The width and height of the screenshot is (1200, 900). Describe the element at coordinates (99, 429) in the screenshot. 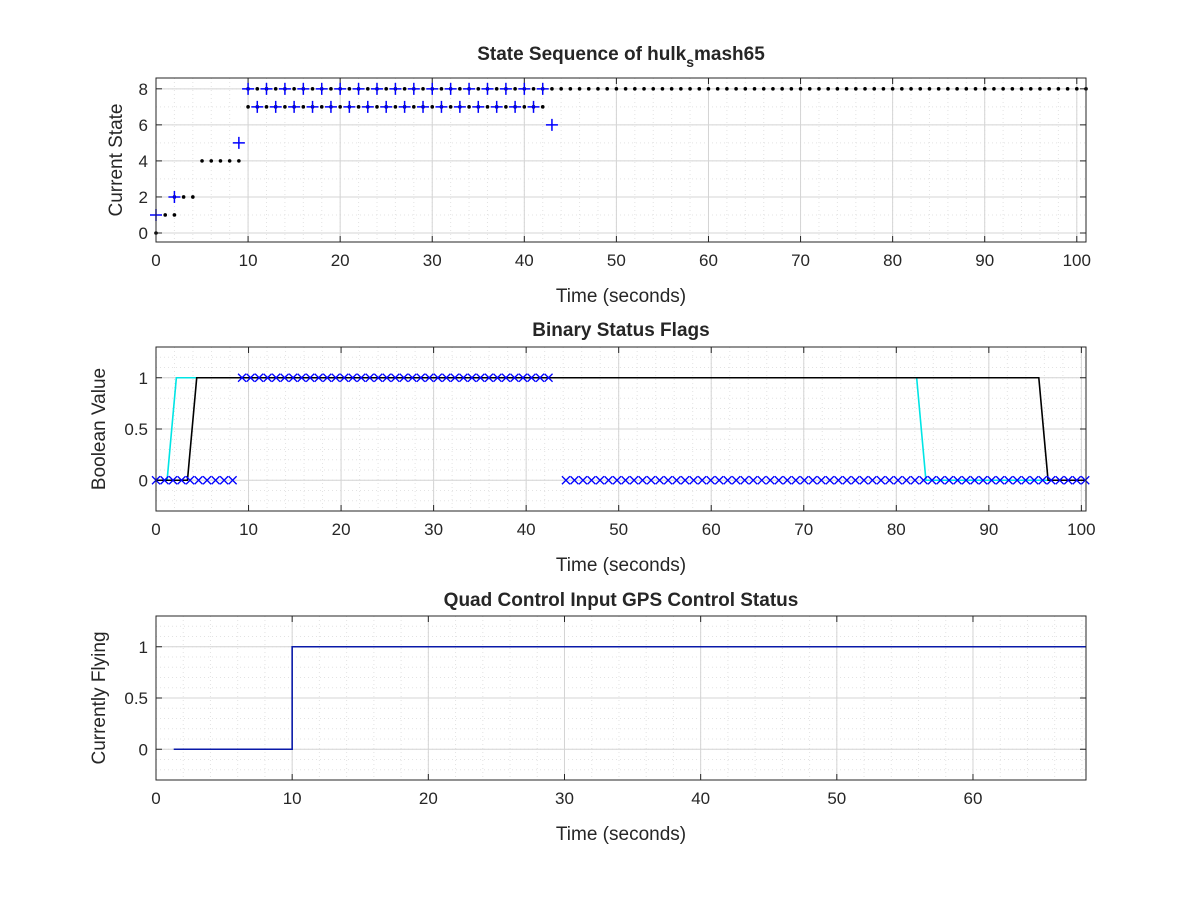

I see `y-axis-label: Boolean Value` at that location.